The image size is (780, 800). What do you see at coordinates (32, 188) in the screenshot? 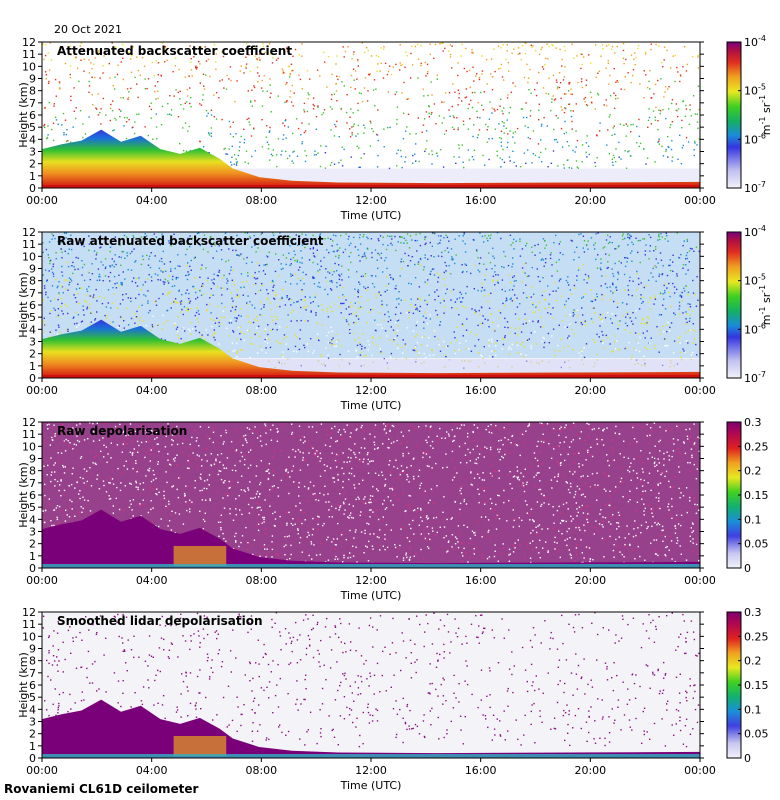
I see `y-tick-label: 0` at bounding box center [32, 188].